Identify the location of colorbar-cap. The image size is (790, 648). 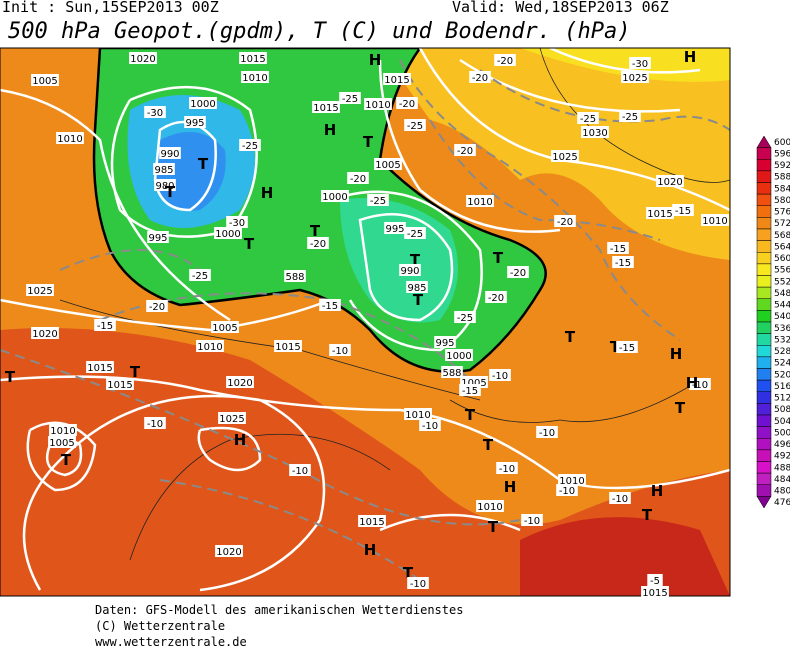
(764, 502).